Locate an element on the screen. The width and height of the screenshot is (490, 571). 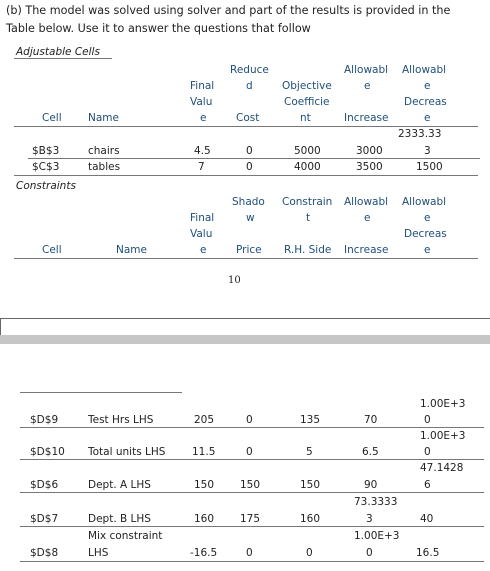
value-decrease: 1500 is located at coordinates (429, 167).